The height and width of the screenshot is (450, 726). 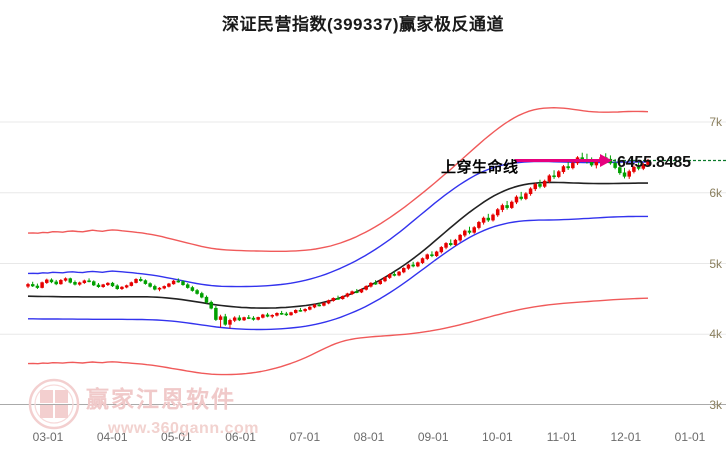 I want to click on x-axis-tick-label: 05-01, so click(x=176, y=437).